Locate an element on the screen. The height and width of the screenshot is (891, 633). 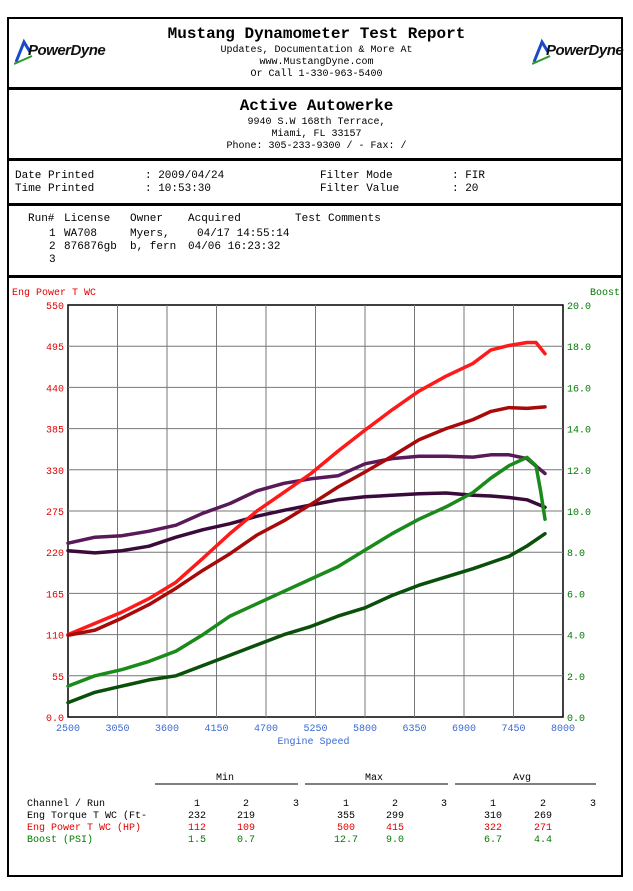
run-3-number: 3 is located at coordinates (52, 260).